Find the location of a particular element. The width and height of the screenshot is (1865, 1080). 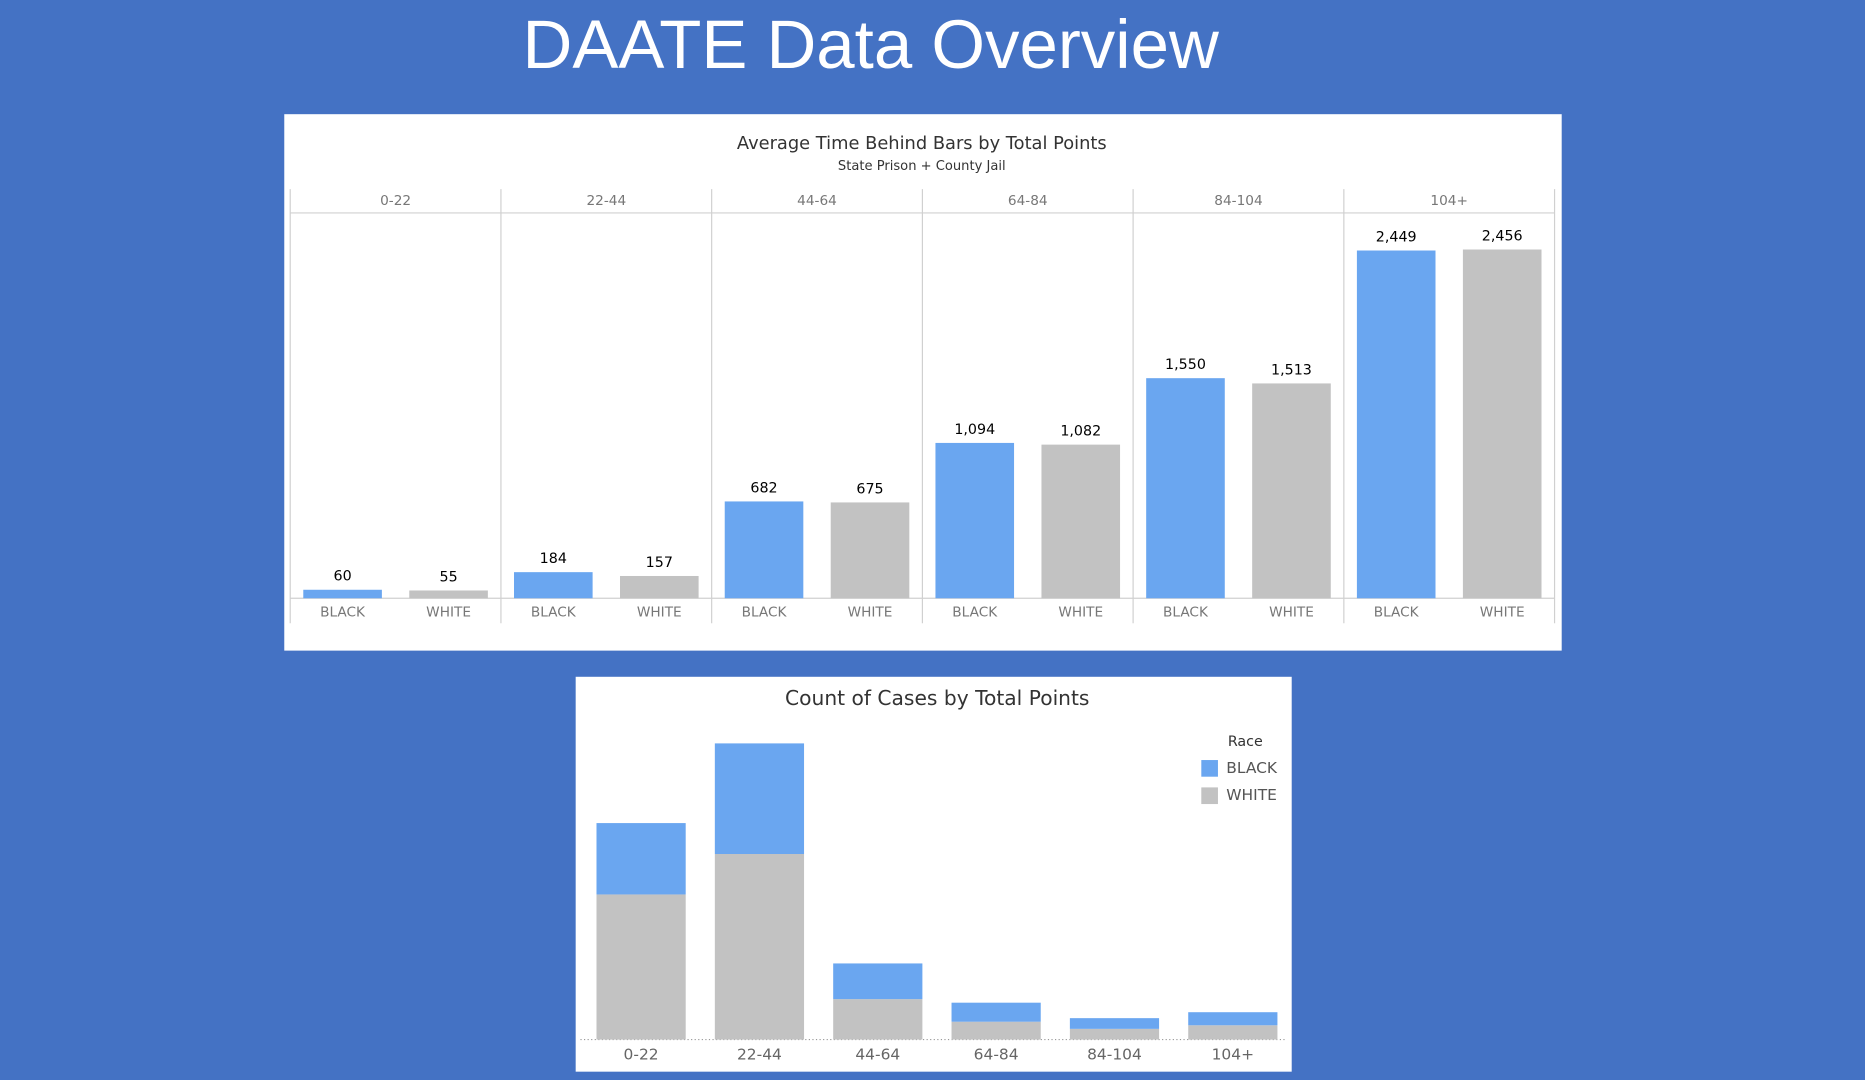

value-label: 682 is located at coordinates (763, 488).